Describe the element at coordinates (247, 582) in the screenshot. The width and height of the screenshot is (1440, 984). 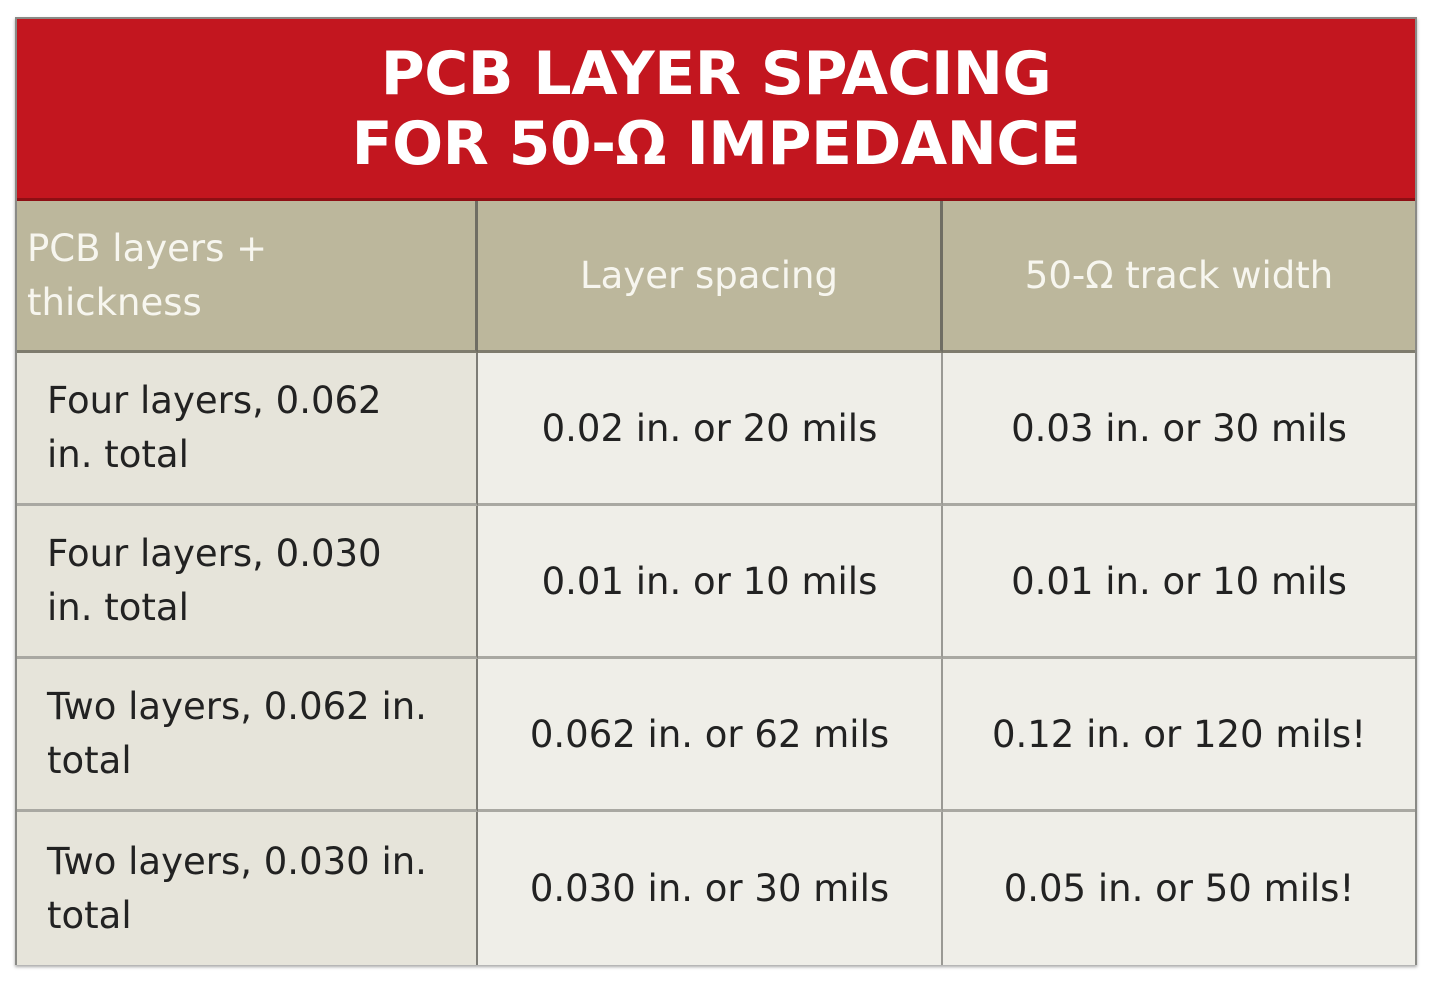
I see `table-row-2-layers: Four layers, 0.030 in. total` at that location.